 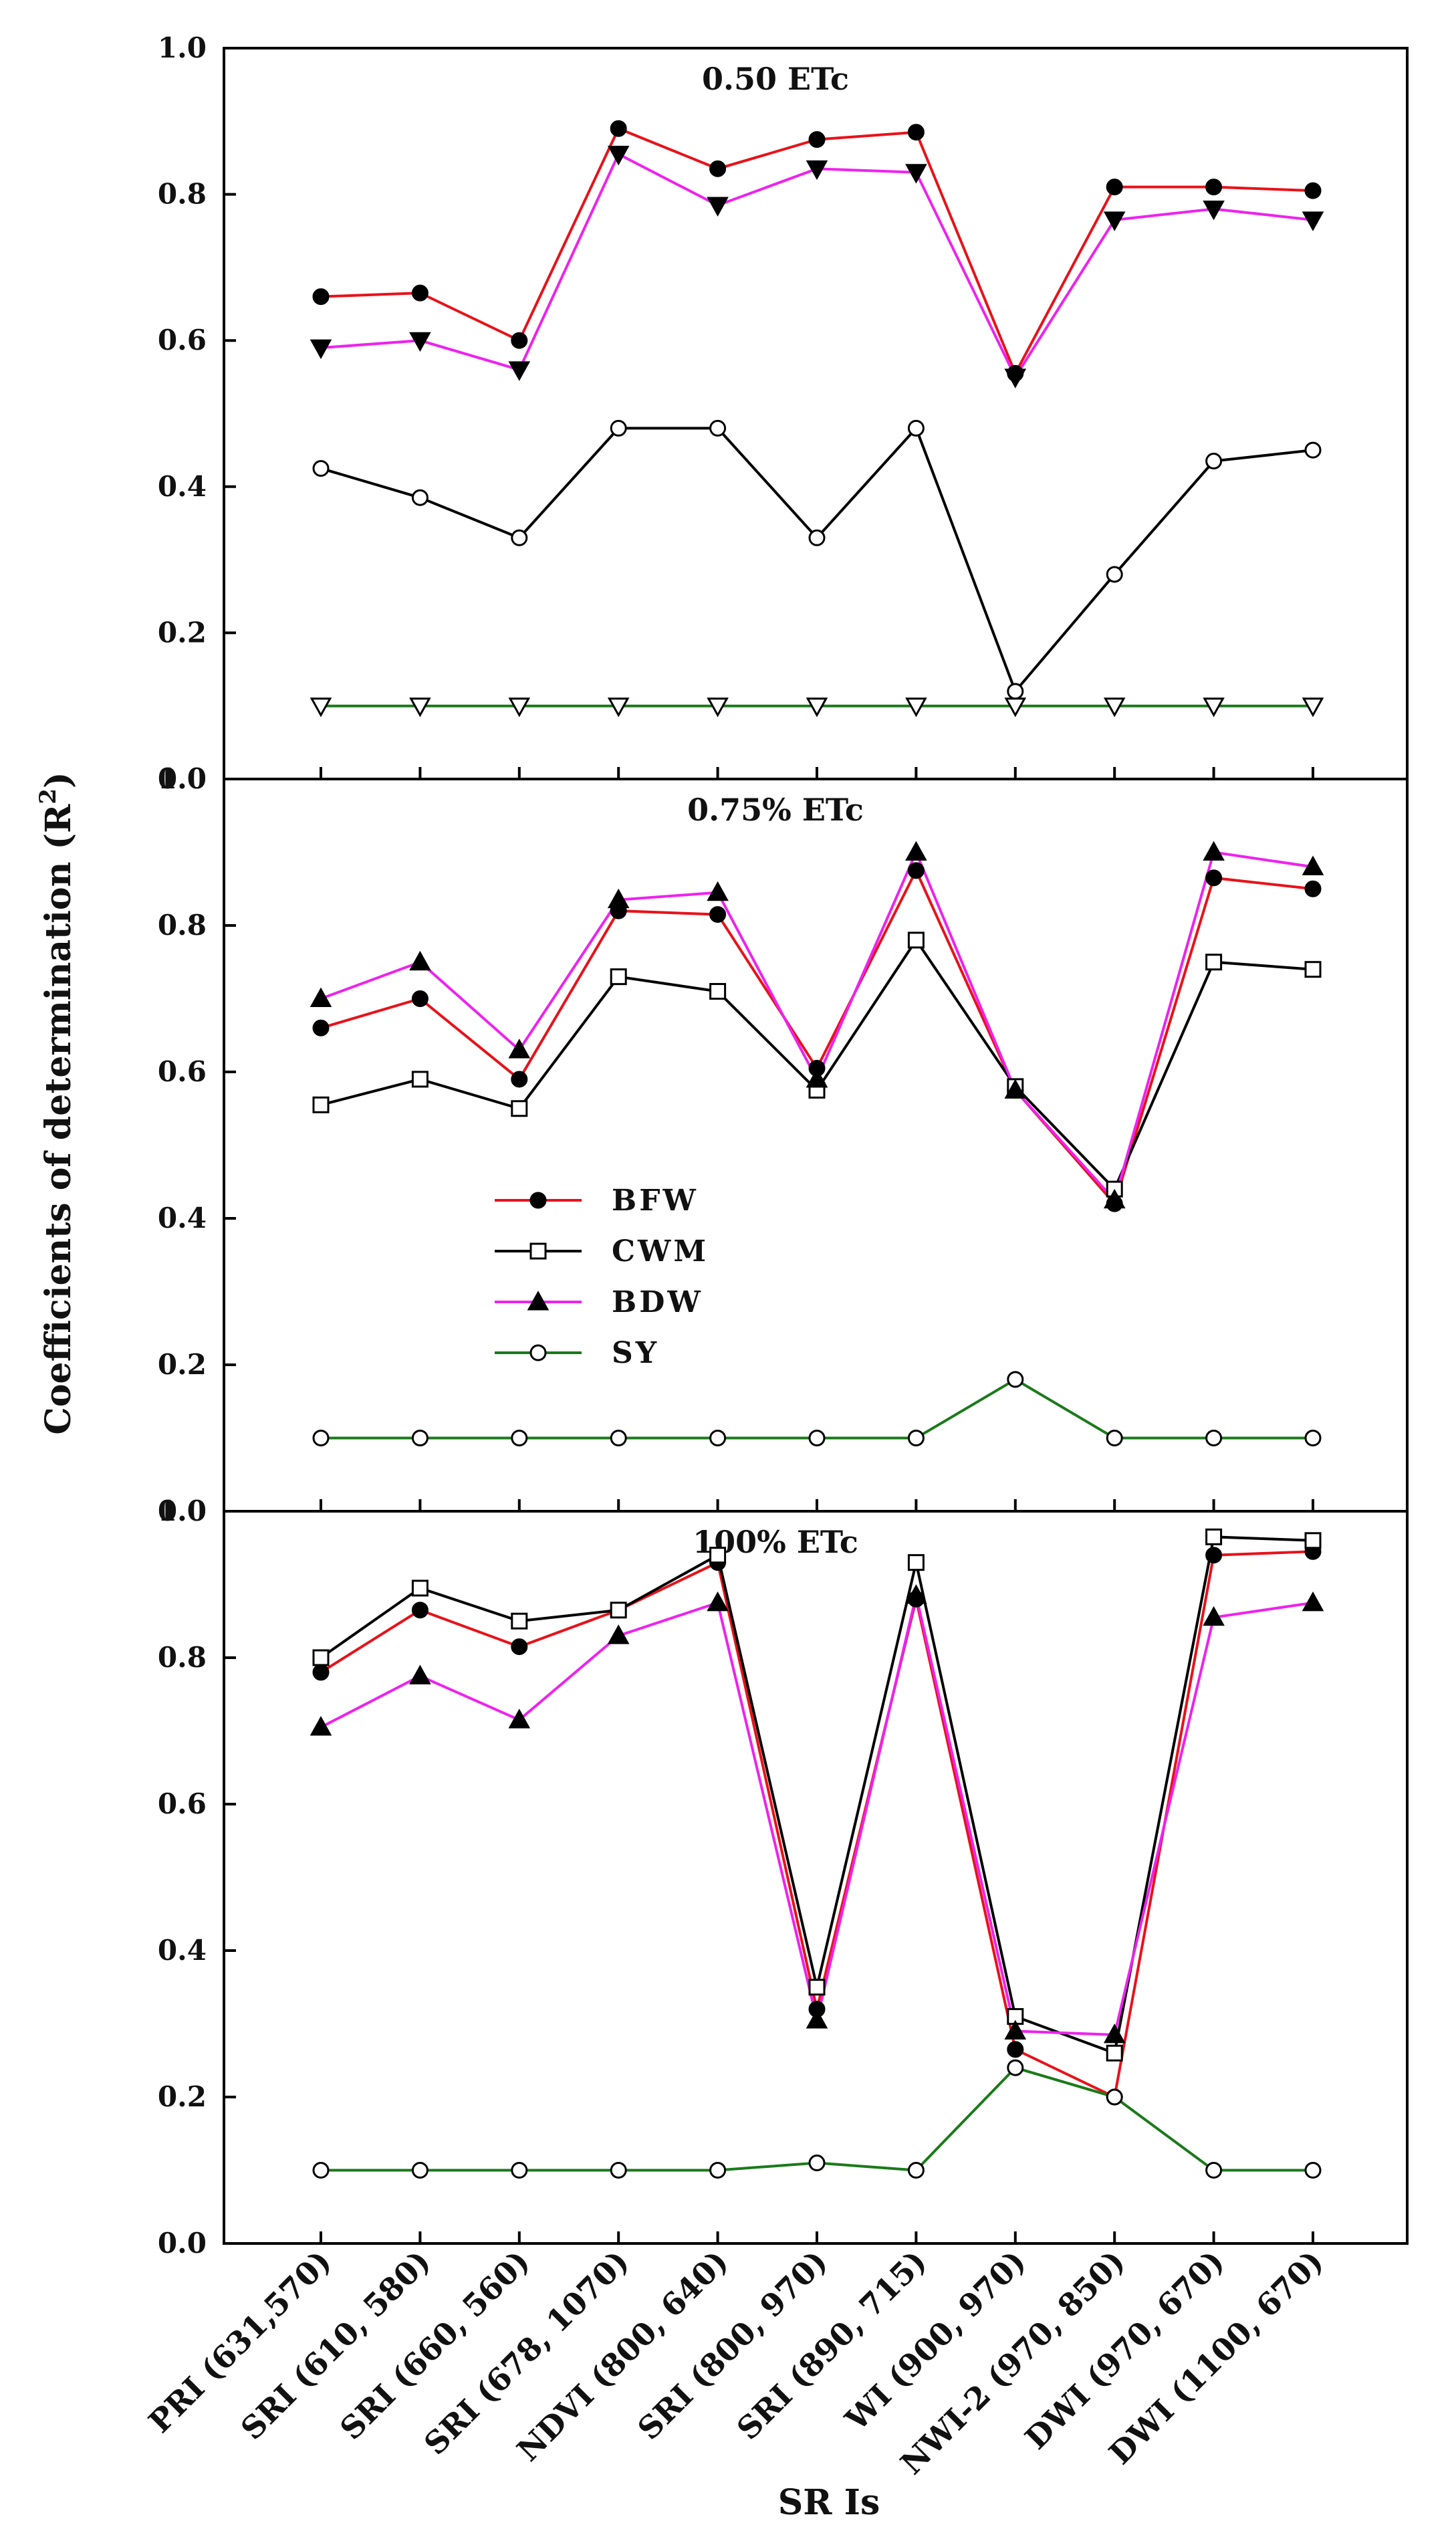 What do you see at coordinates (775, 79) in the screenshot?
I see `panel-title: 0.50 ETc` at bounding box center [775, 79].